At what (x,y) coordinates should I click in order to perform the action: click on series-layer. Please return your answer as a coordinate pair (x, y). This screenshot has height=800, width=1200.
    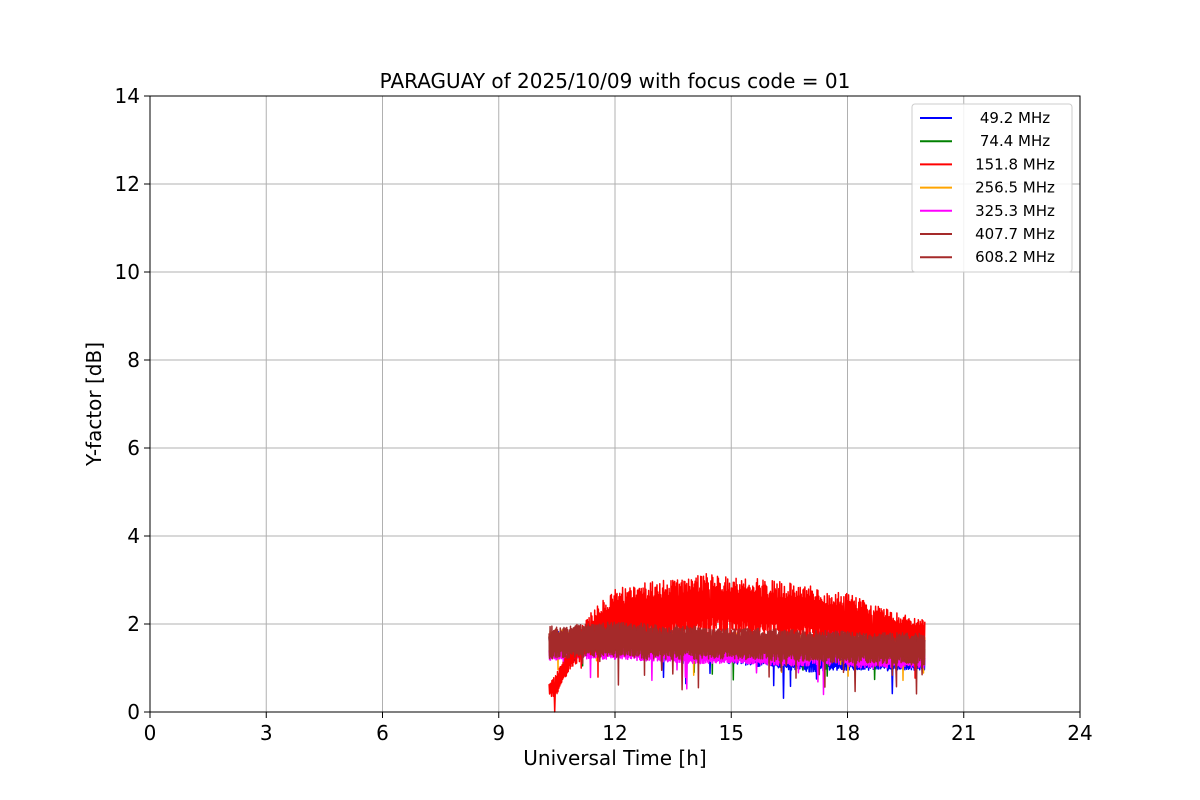
    Looking at the image, I should click on (737, 642).